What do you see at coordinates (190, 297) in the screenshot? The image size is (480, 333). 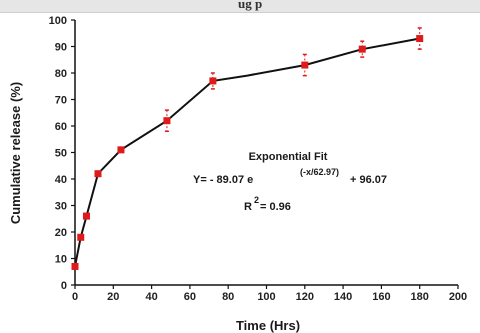 I see `x-tick-label: 60` at bounding box center [190, 297].